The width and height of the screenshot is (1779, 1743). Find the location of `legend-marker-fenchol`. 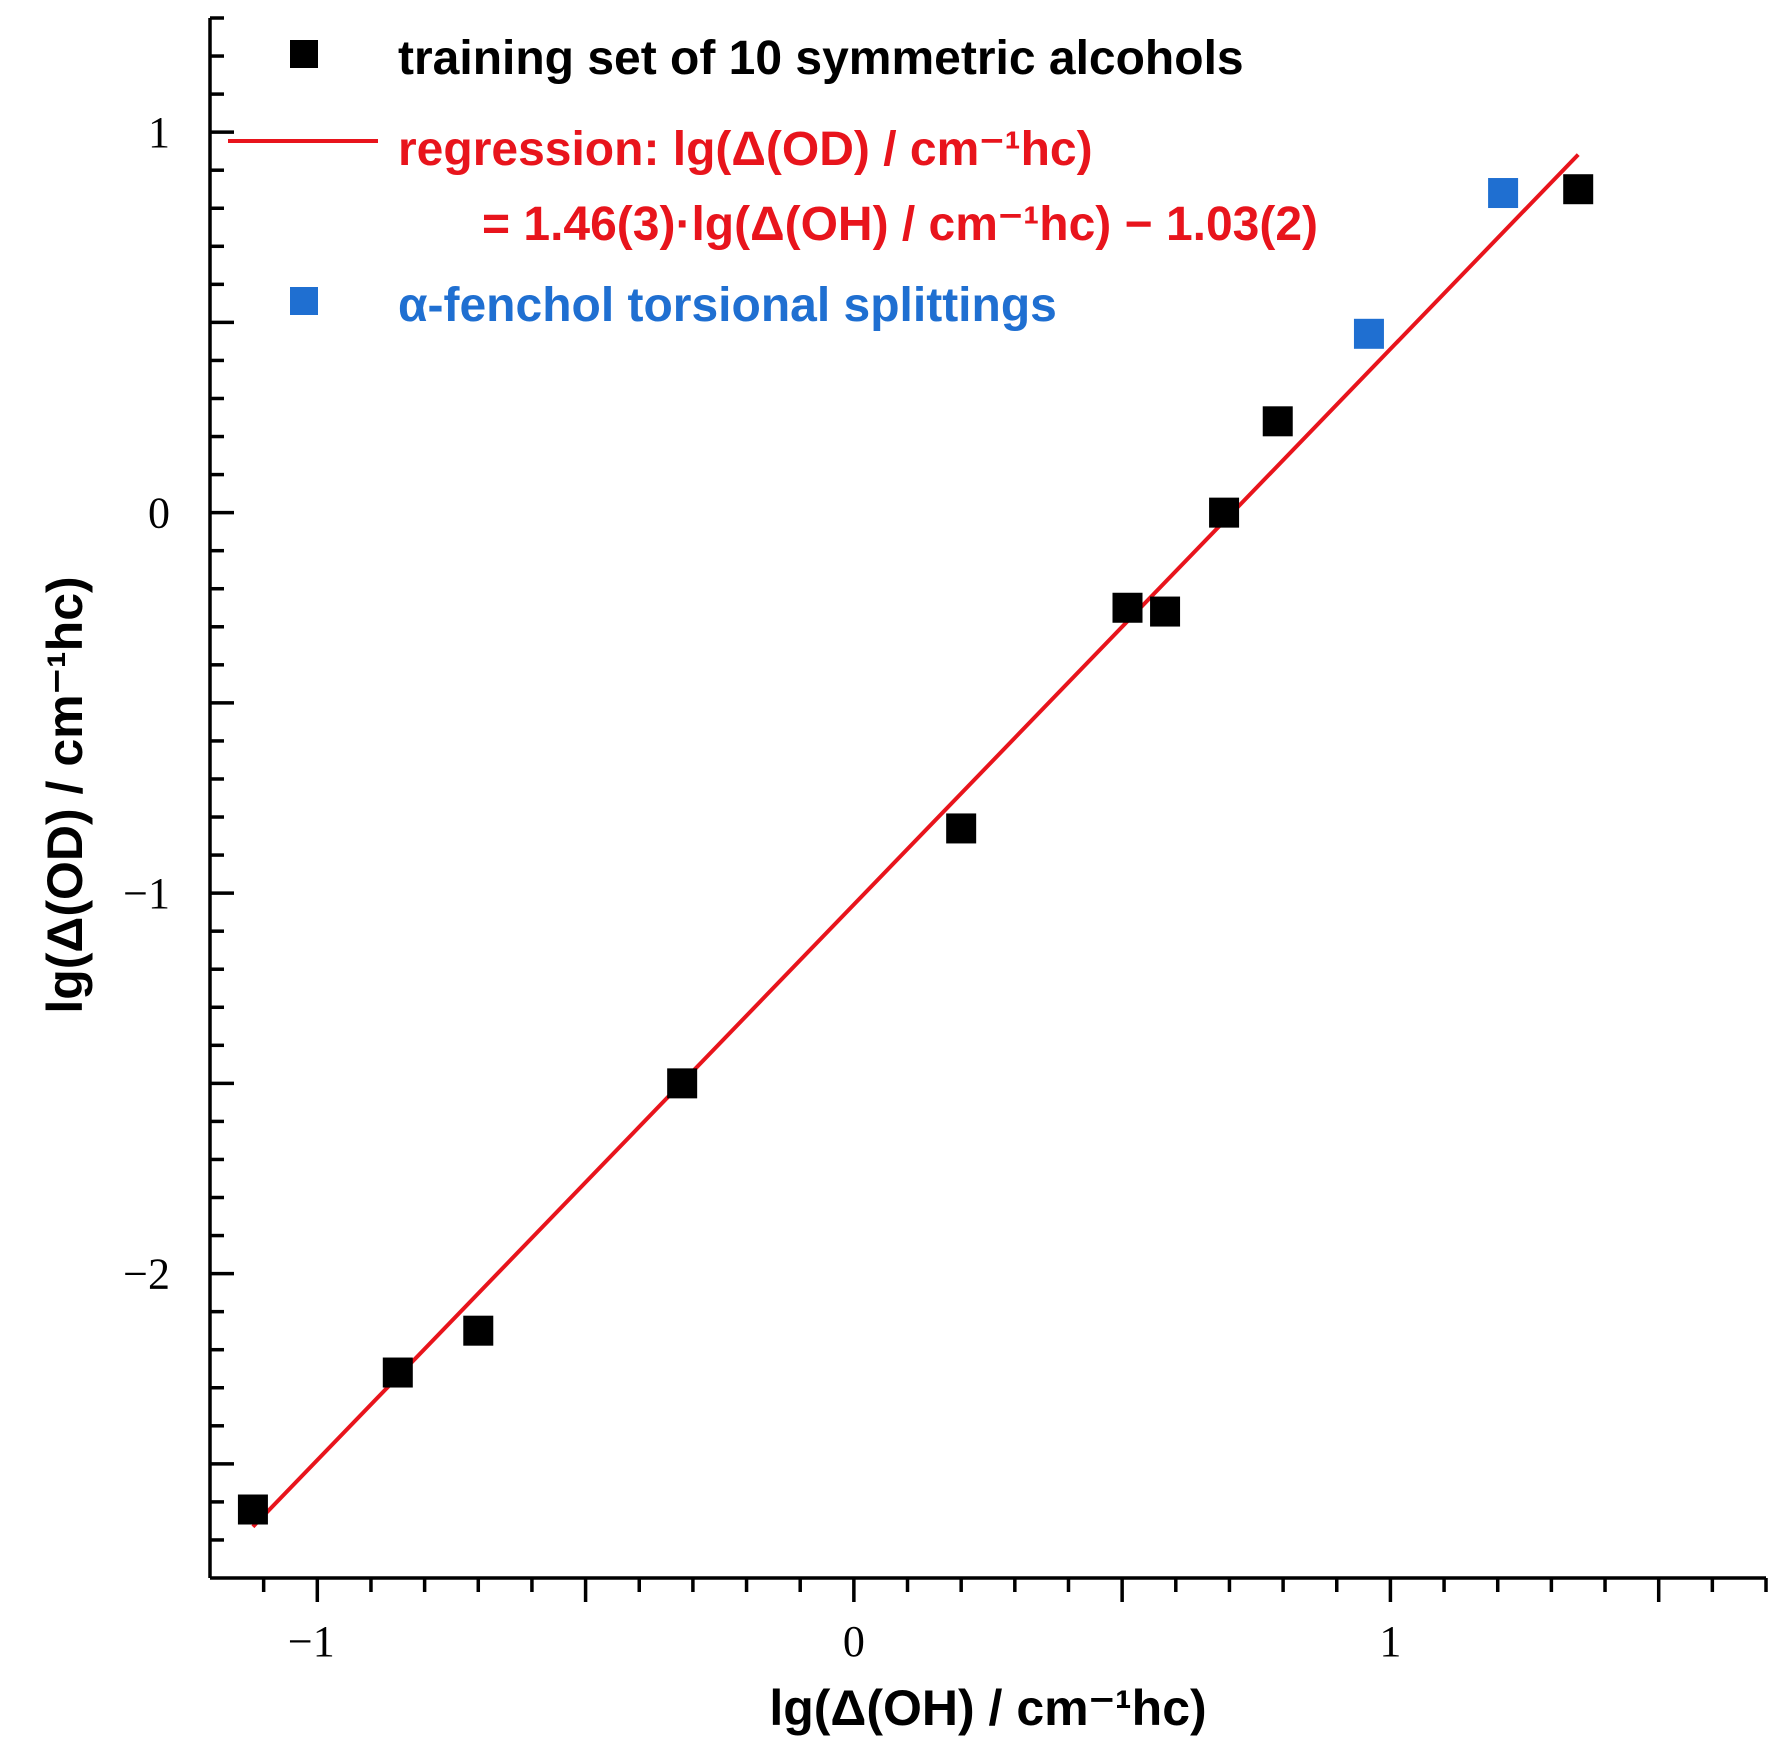

legend-marker-fenchol is located at coordinates (304, 301).